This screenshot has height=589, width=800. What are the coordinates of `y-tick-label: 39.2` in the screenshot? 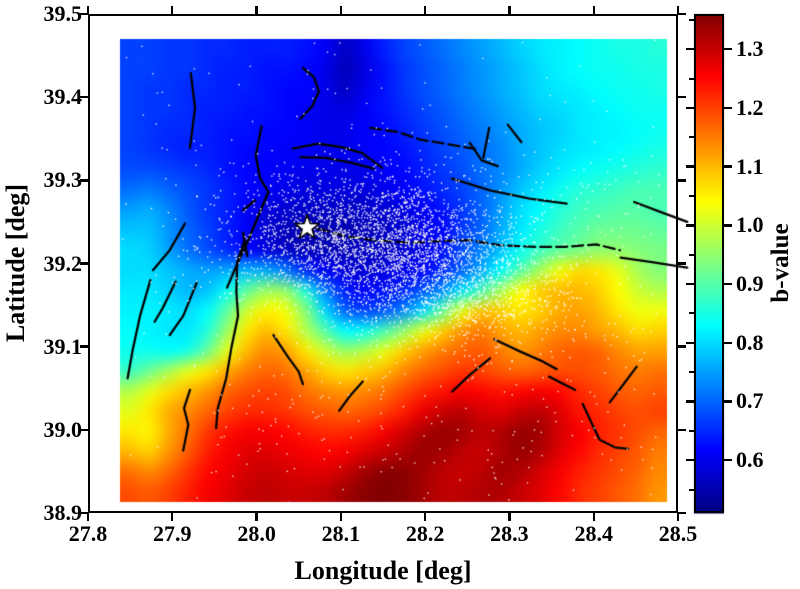 It's located at (63, 263).